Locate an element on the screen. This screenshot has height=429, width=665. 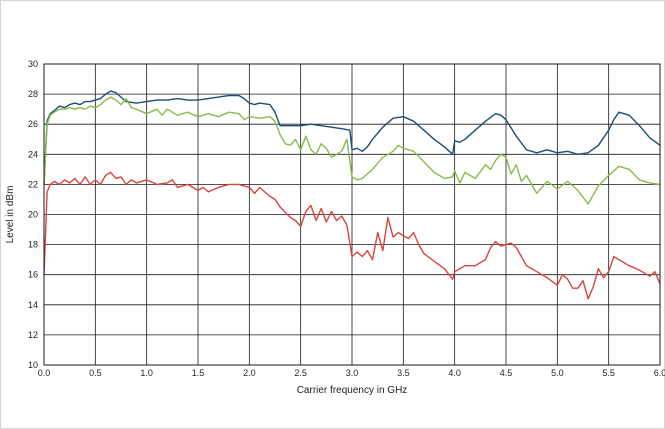
x-tick-label: 2.5 is located at coordinates (300, 373).